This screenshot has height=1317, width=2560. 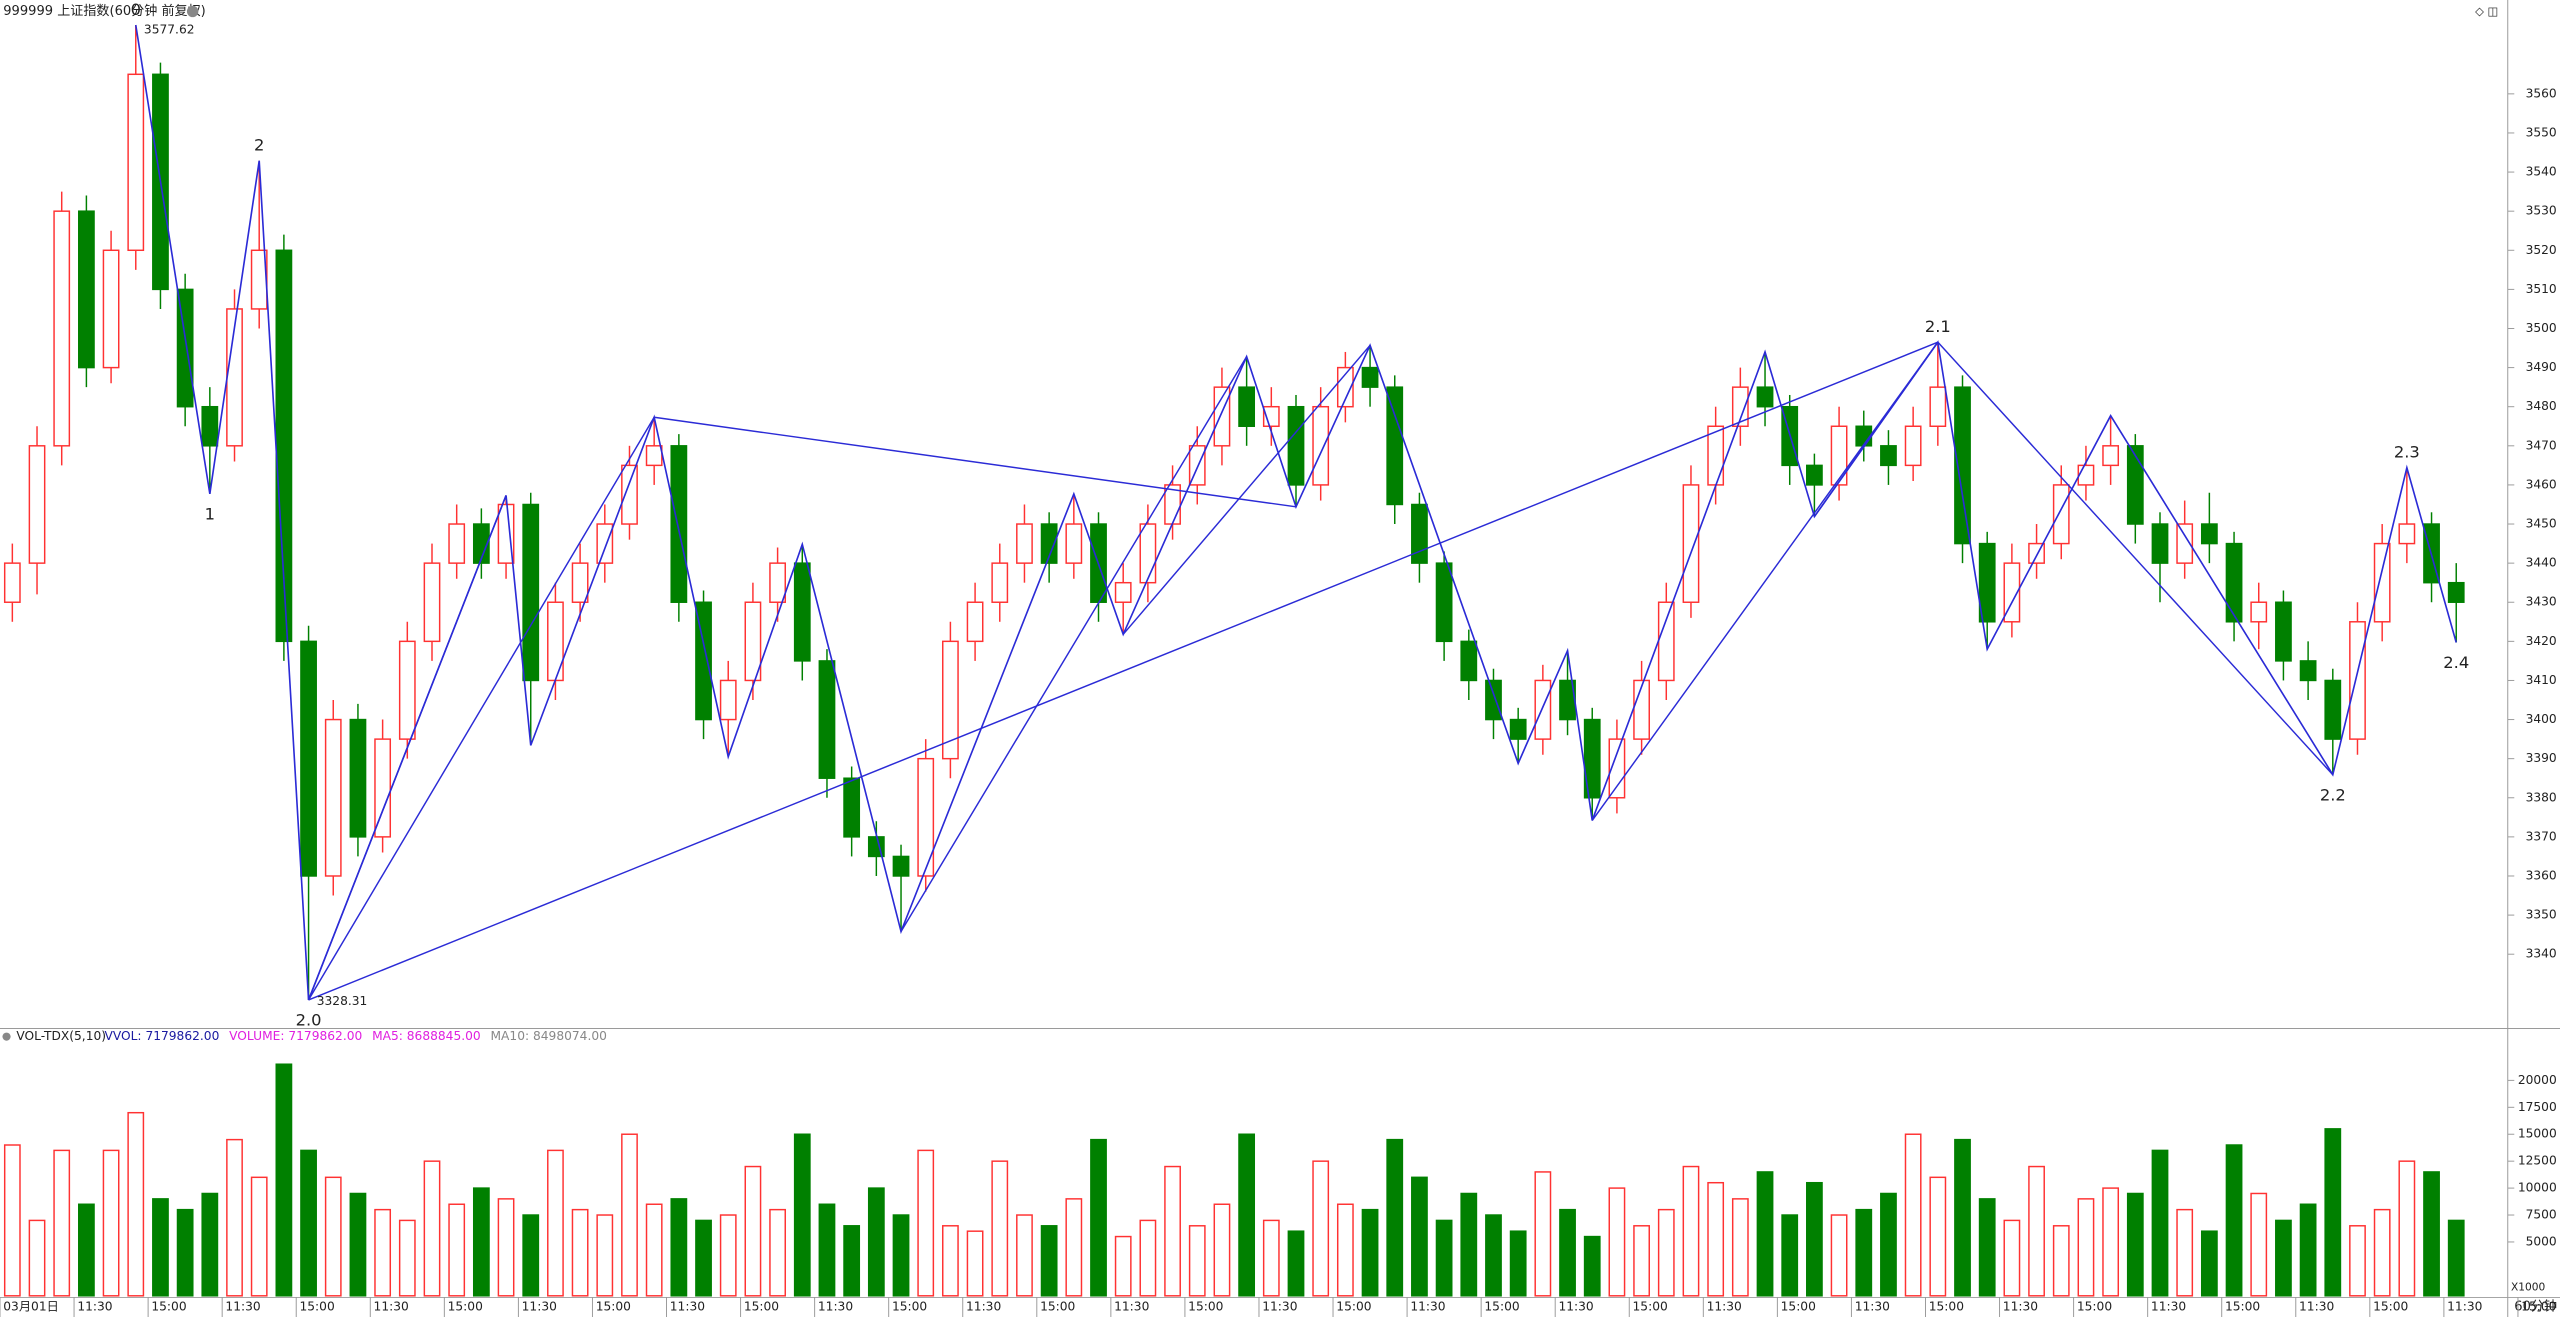 What do you see at coordinates (2541, 328) in the screenshot?
I see `y-tick-label: 3500` at bounding box center [2541, 328].